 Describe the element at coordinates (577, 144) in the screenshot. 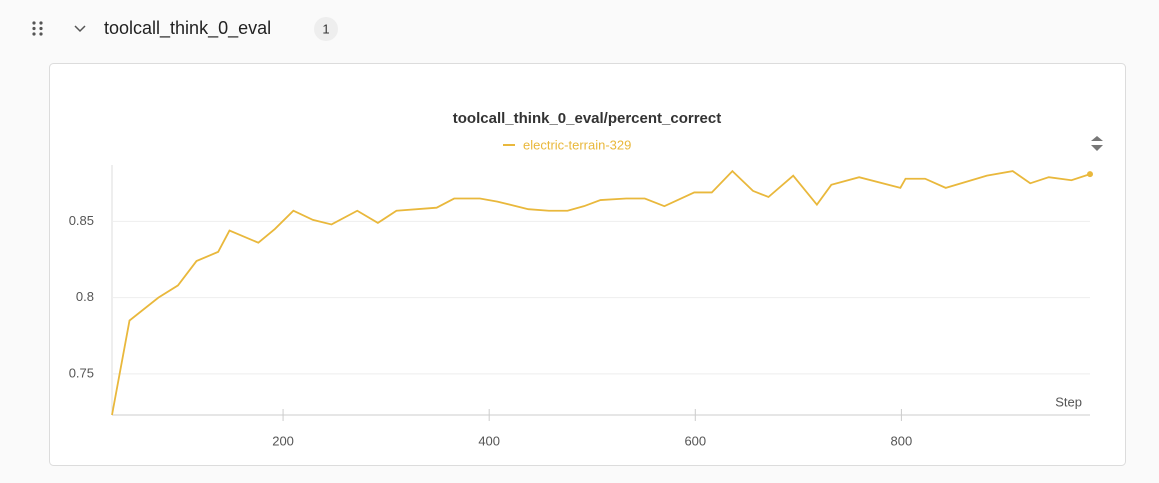

I see `legend-label: electric-terrain-329` at that location.